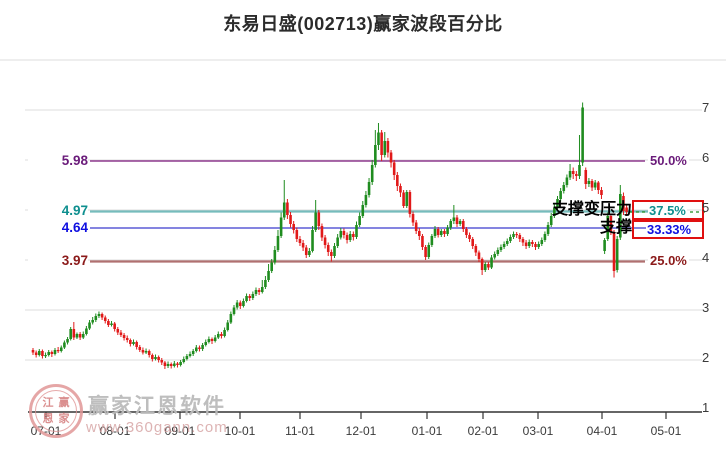 The image size is (726, 450). What do you see at coordinates (363, 24) in the screenshot?
I see `page-title: 东易日盛(002713)赢家波段百分比` at bounding box center [363, 24].